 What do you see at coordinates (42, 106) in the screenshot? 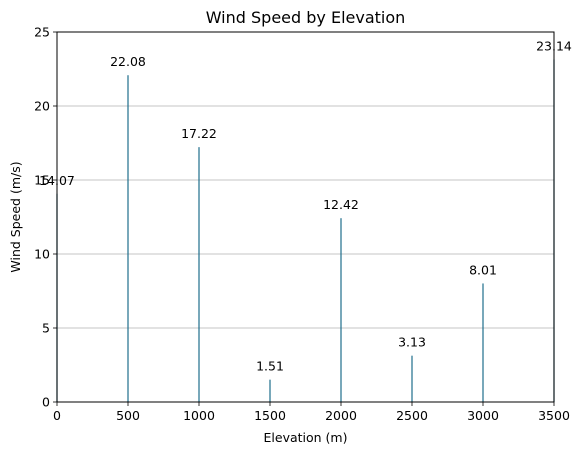
I see `y-tick-label: 20` at bounding box center [42, 106].